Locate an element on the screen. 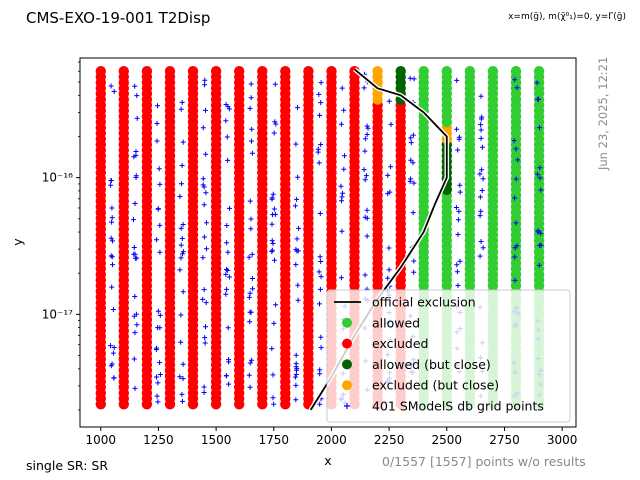 This screenshot has height=480, width=640. legend-entry-label: allowed (but close) is located at coordinates (431, 364).